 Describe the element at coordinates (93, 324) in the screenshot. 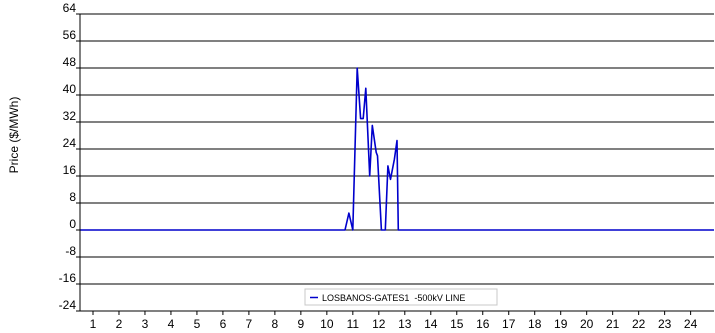

I see `x-tick-label: 1` at that location.